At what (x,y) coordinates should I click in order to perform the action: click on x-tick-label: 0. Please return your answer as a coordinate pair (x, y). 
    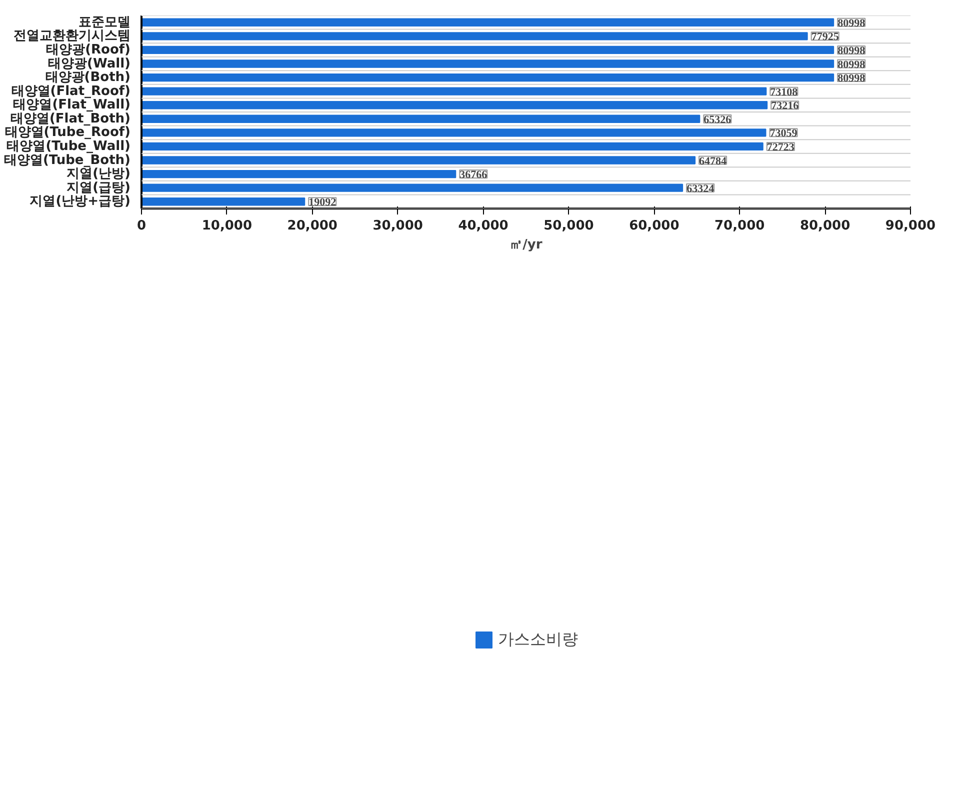
    Looking at the image, I should click on (141, 226).